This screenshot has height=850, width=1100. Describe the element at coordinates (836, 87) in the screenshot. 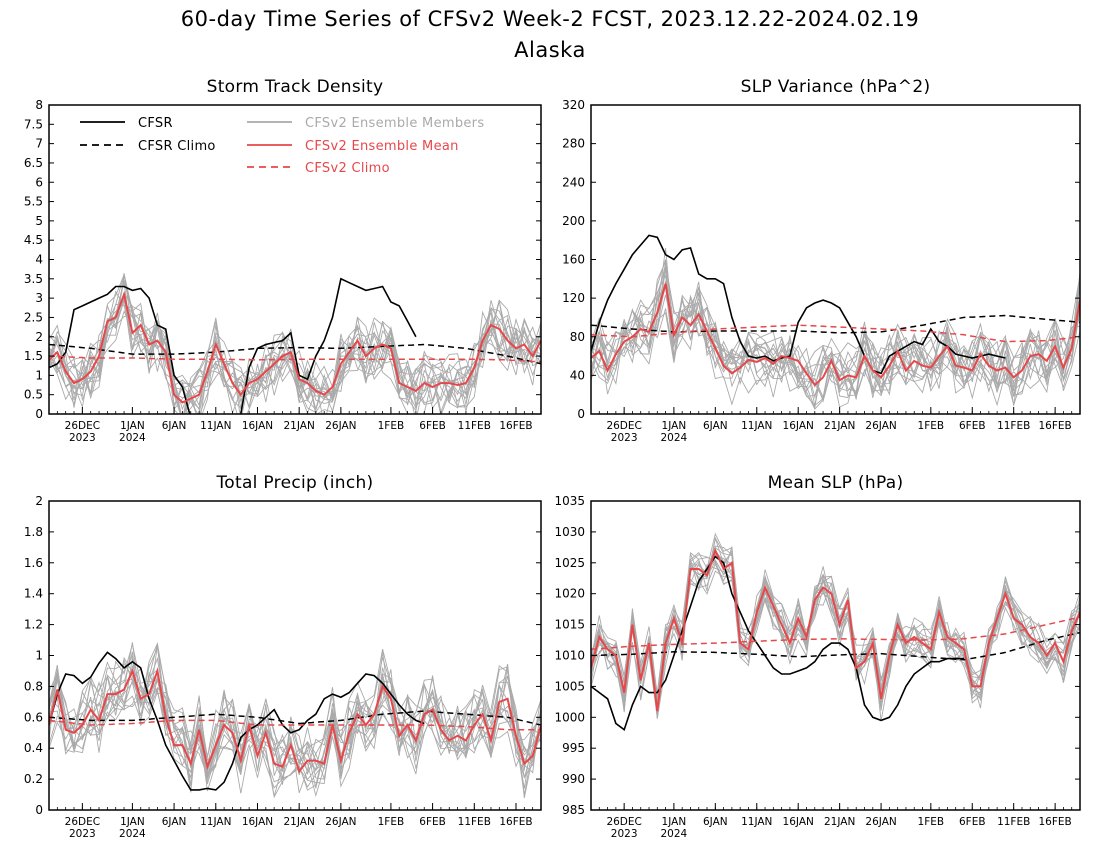

I see `panel-title: SLP Variance (hPa^2)` at that location.